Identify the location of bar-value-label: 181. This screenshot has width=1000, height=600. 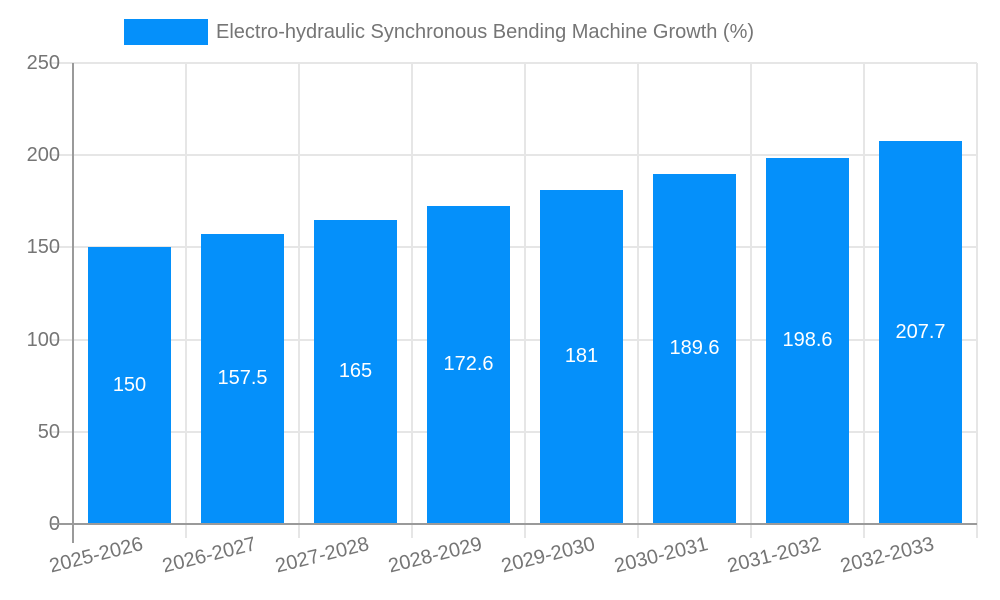
(581, 356).